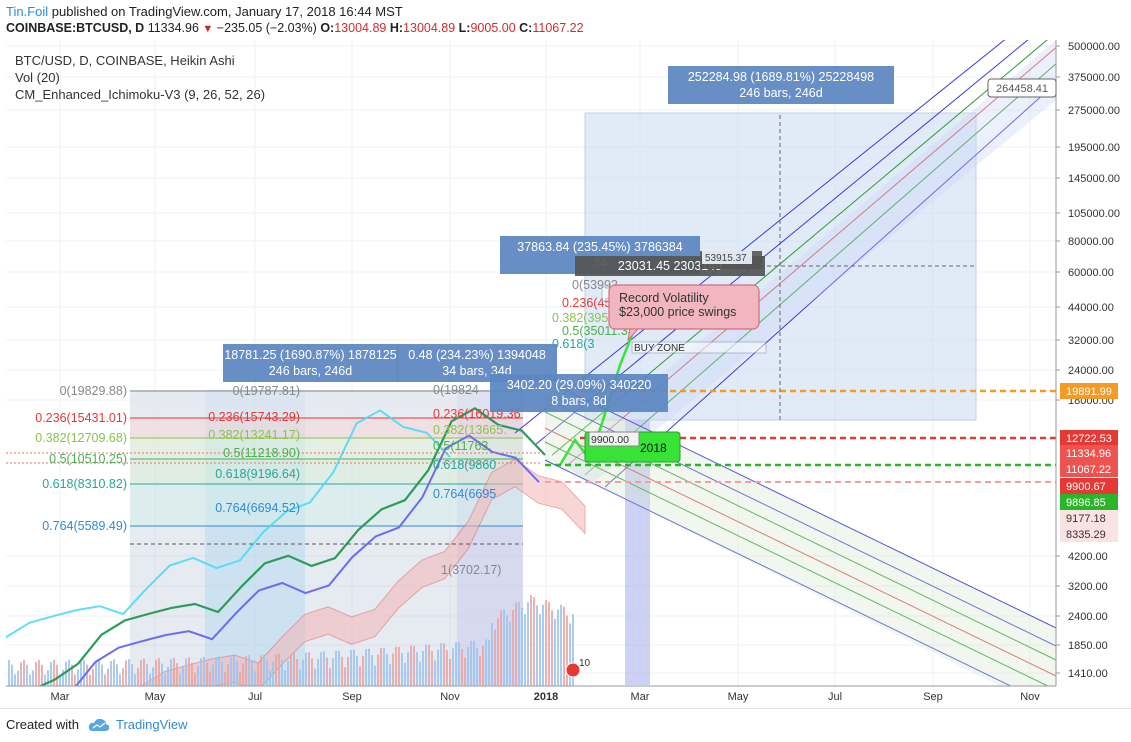 The width and height of the screenshot is (1131, 742). I want to click on price-label: 9900.67, so click(1089, 486).